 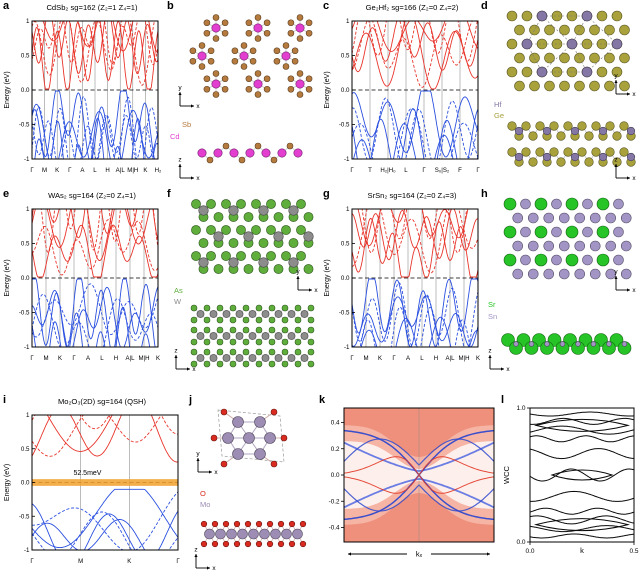 What do you see at coordinates (582, 475) in the screenshot?
I see `wcc-curves` at bounding box center [582, 475].